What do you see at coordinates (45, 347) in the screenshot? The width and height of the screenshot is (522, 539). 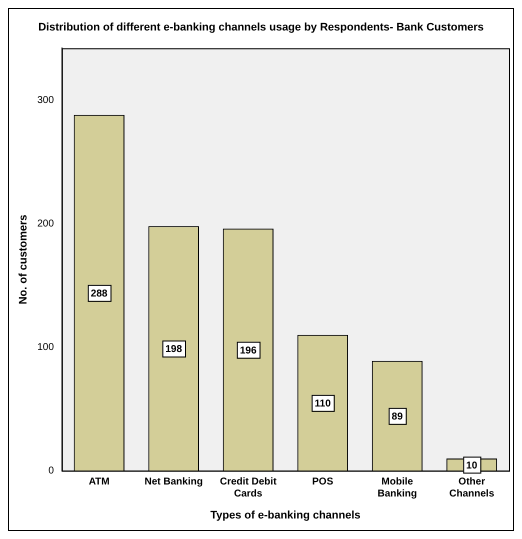 I see `y-tick-label: 100` at bounding box center [45, 347].